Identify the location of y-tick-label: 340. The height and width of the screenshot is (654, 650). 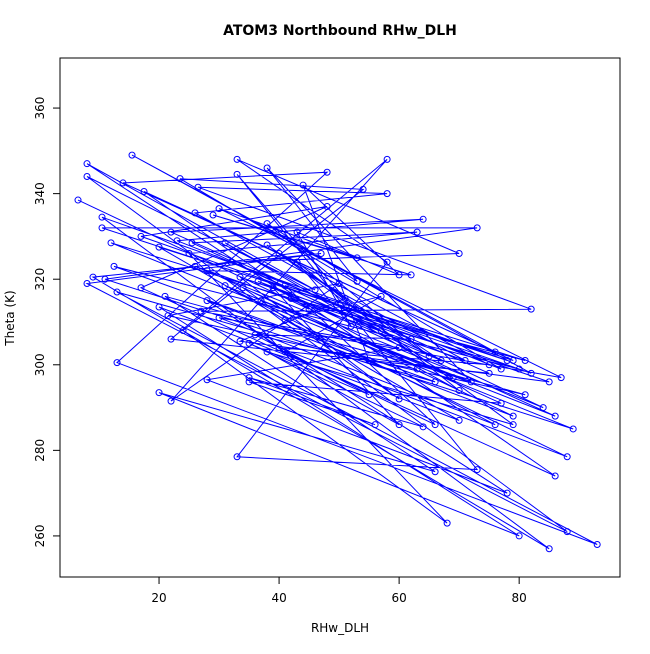
(40, 193).